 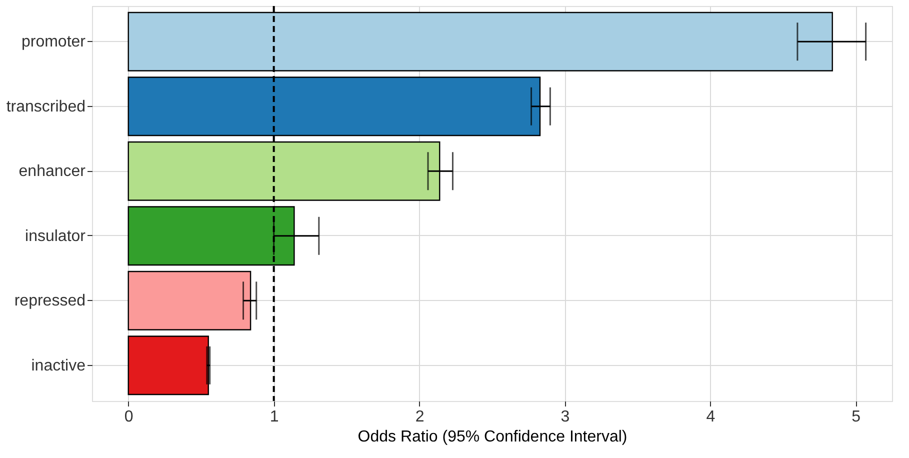 What do you see at coordinates (52, 171) in the screenshot?
I see `y-tick-label: enhancer` at bounding box center [52, 171].